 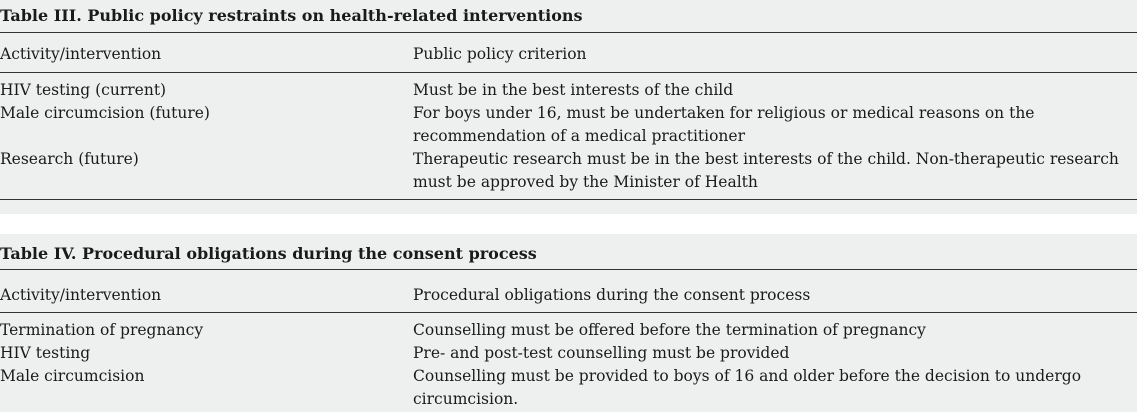 I want to click on table-iii-top-rule, so click(x=568, y=32).